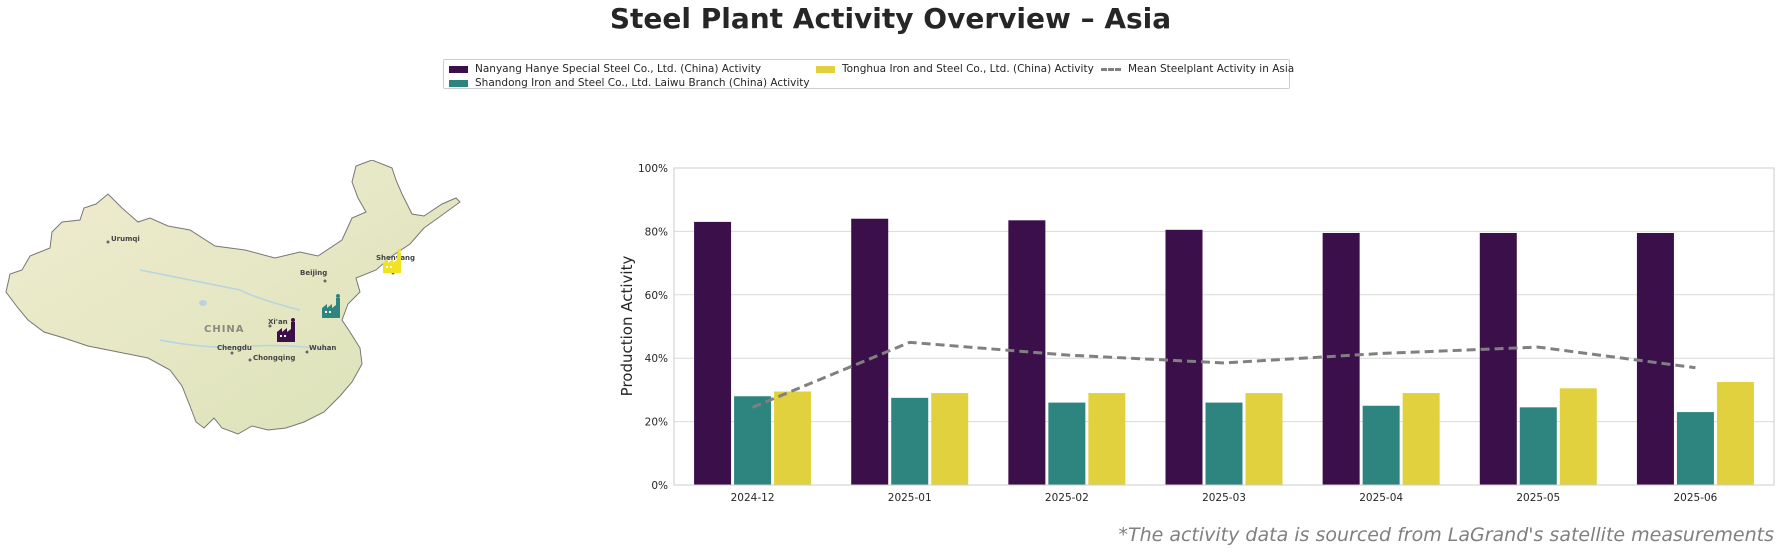 This screenshot has height=554, width=1781. Describe the element at coordinates (653, 169) in the screenshot. I see `y-tick-label: 100%` at that location.